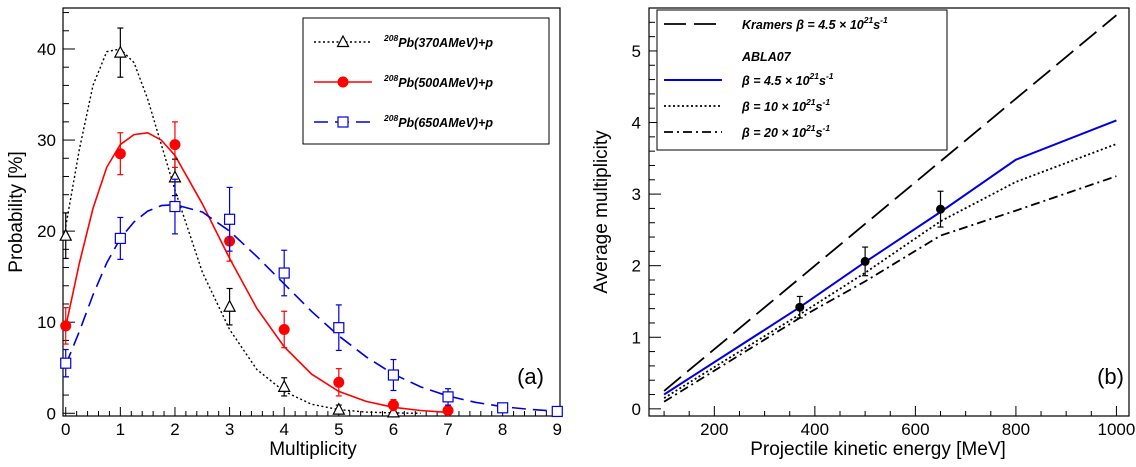  I want to click on y-tick-label-b: 5, so click(636, 51).